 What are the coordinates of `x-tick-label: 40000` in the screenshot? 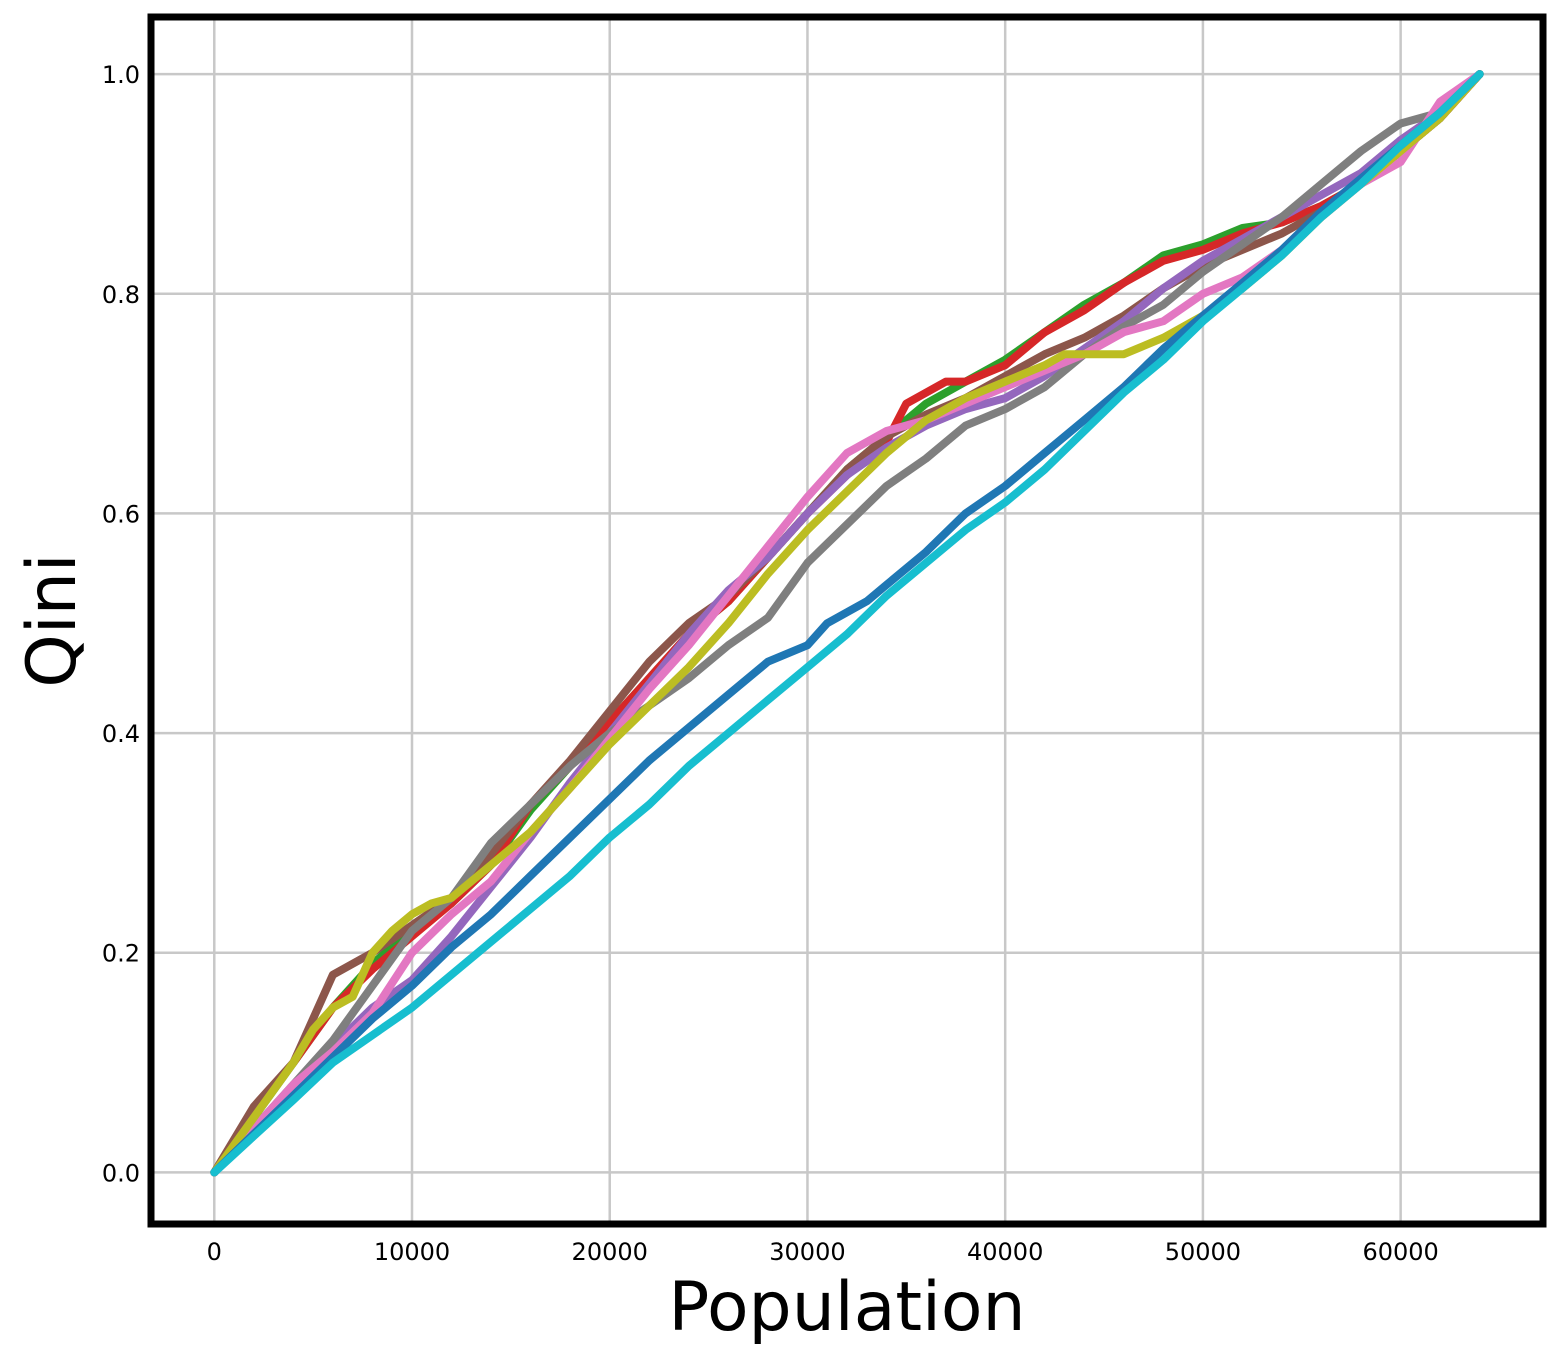 It's located at (1005, 1252).